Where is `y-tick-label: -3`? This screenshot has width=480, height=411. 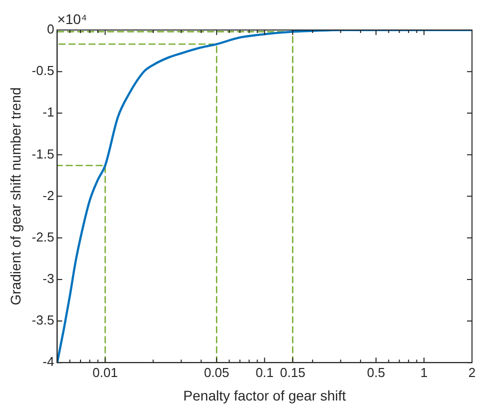 y-tick-label: -3 is located at coordinates (48, 278).